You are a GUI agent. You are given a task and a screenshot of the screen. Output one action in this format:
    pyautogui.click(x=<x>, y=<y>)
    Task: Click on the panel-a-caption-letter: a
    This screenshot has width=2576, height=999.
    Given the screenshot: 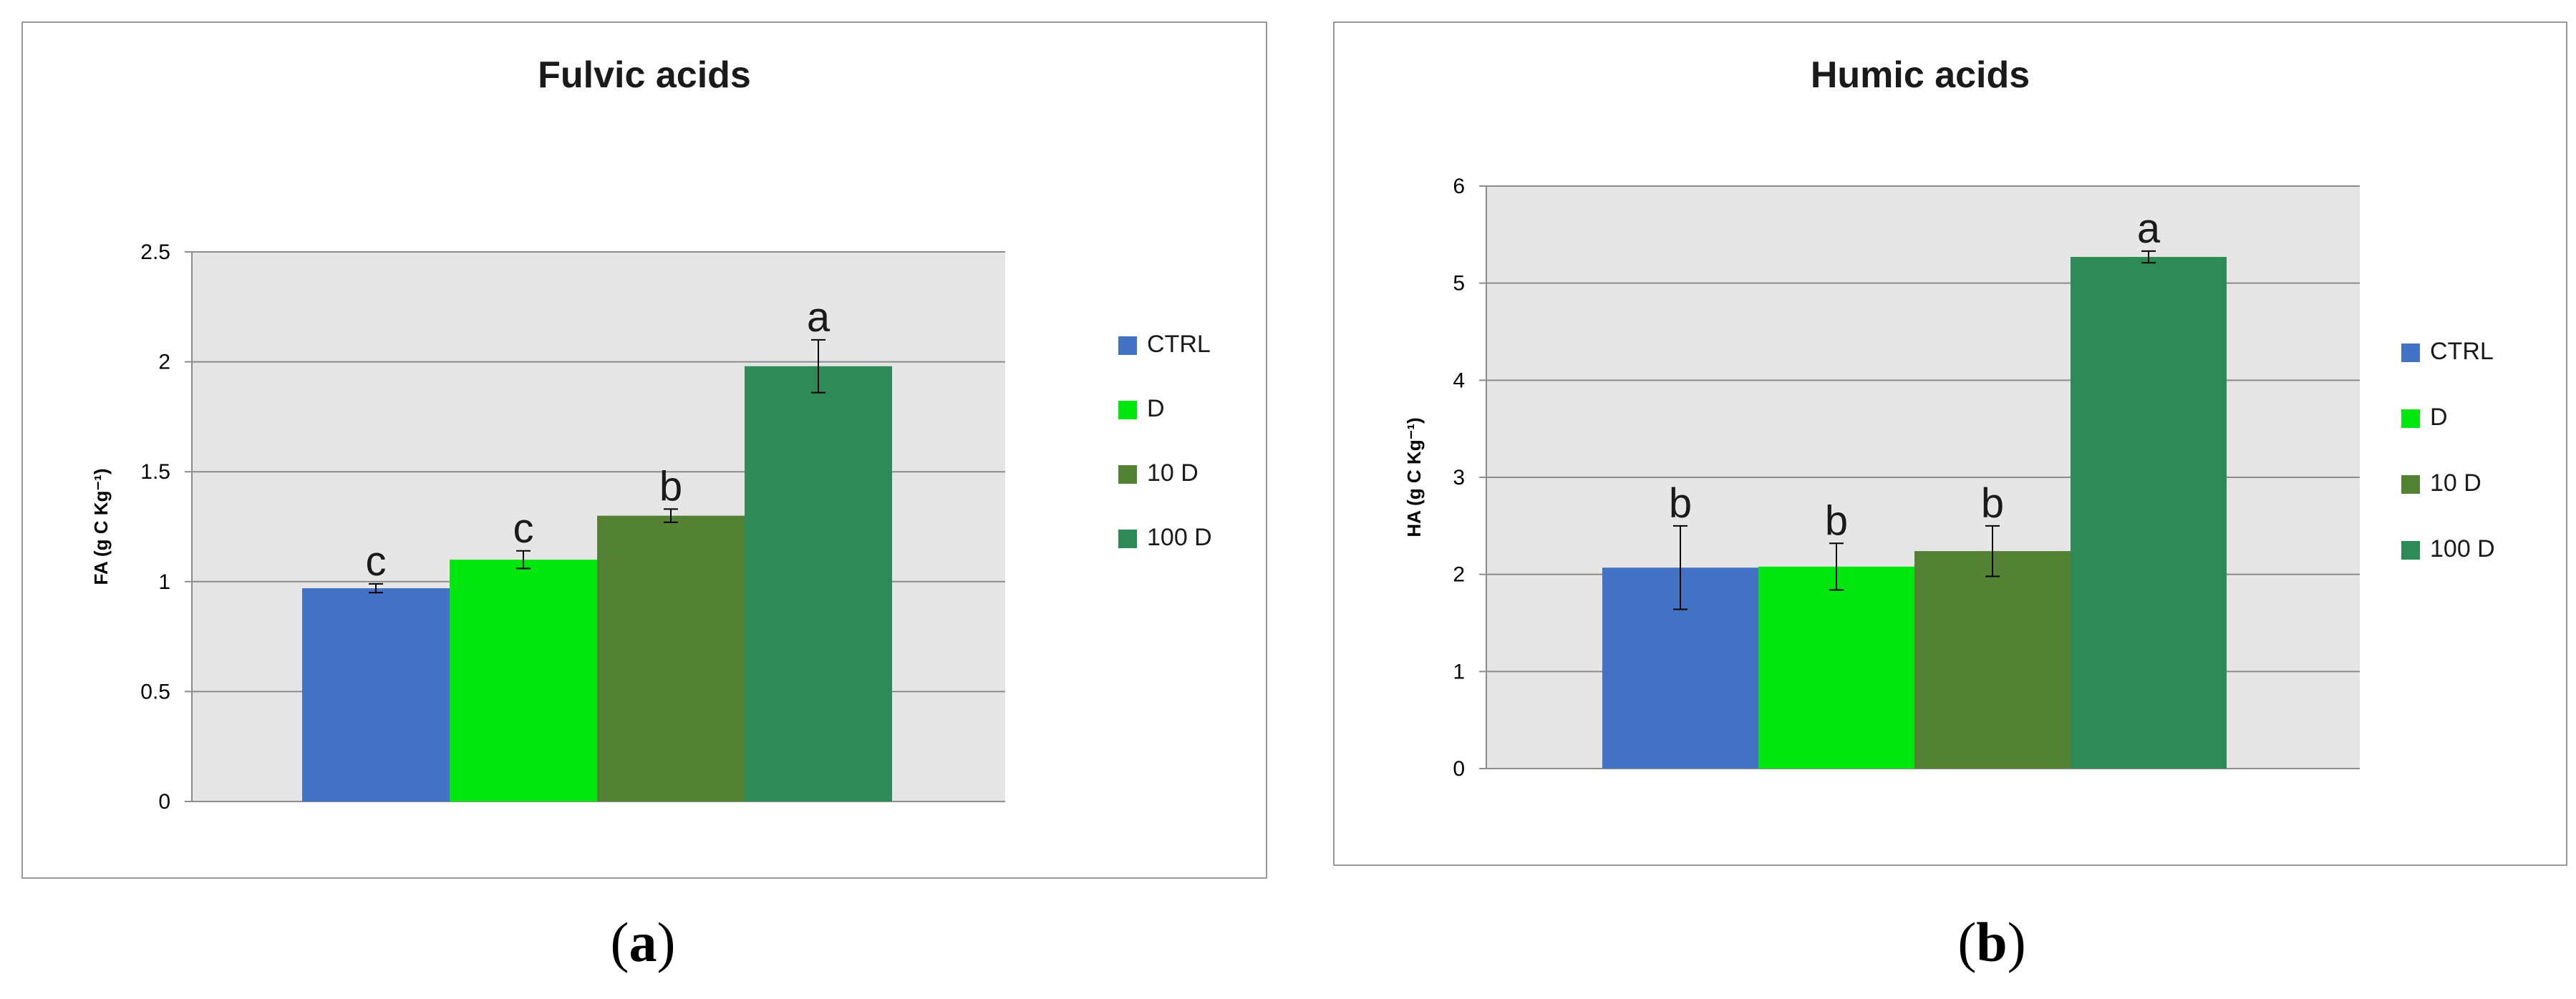 What is the action you would take?
    pyautogui.click(x=643, y=942)
    